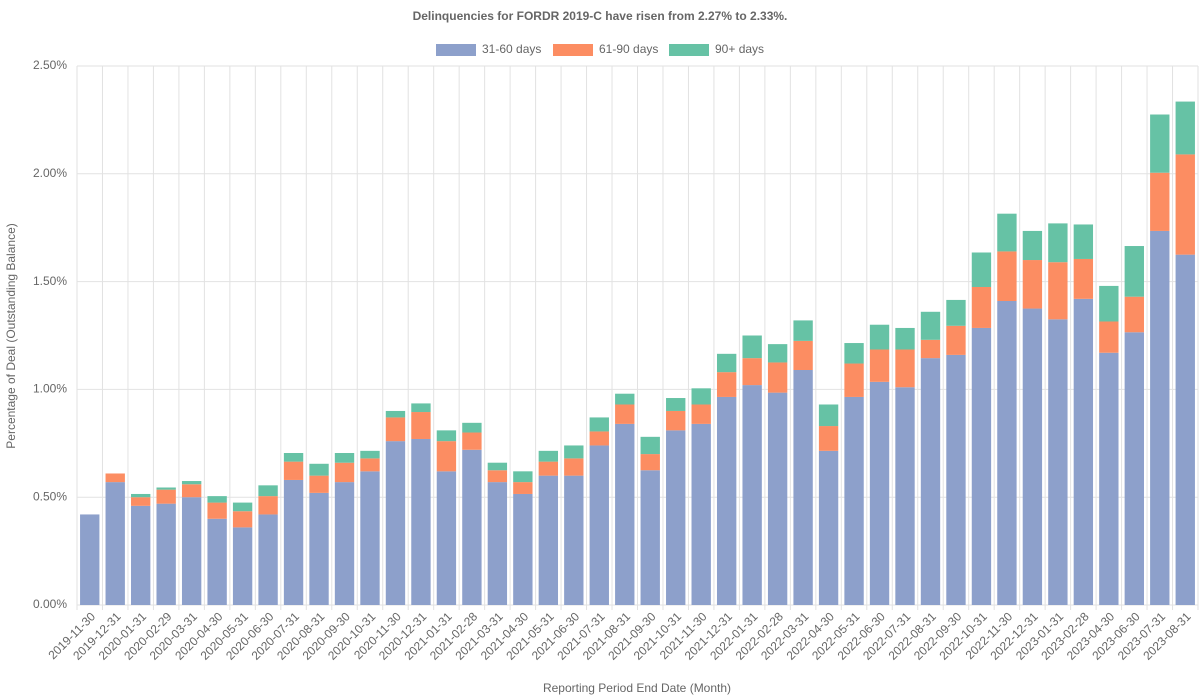 Image resolution: width=1200 pixels, height=700 pixels. I want to click on legend-label: 31-60 days, so click(511, 49).